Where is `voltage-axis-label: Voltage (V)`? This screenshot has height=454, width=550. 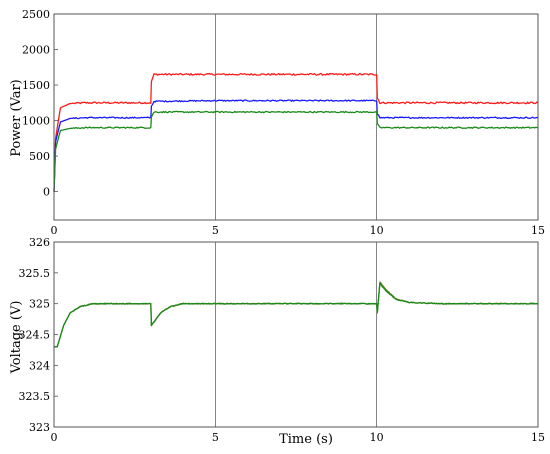 voltage-axis-label: Voltage (V) is located at coordinates (16, 338).